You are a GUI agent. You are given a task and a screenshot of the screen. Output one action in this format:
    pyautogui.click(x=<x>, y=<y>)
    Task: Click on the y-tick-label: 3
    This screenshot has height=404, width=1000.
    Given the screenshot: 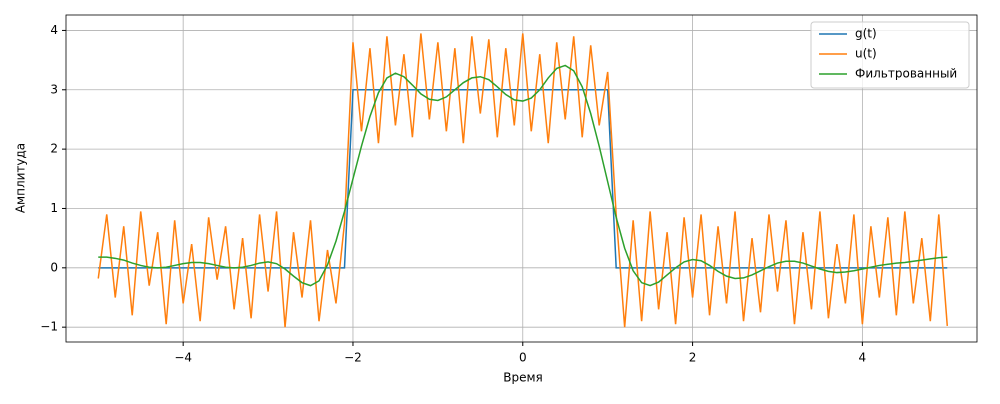 What is the action you would take?
    pyautogui.click(x=54, y=89)
    